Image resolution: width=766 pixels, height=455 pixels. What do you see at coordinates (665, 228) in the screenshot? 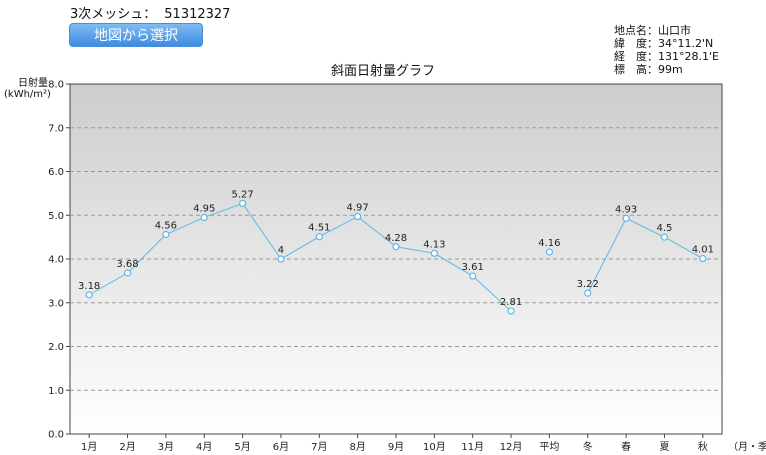
I see `data-label: 4.5` at bounding box center [665, 228].